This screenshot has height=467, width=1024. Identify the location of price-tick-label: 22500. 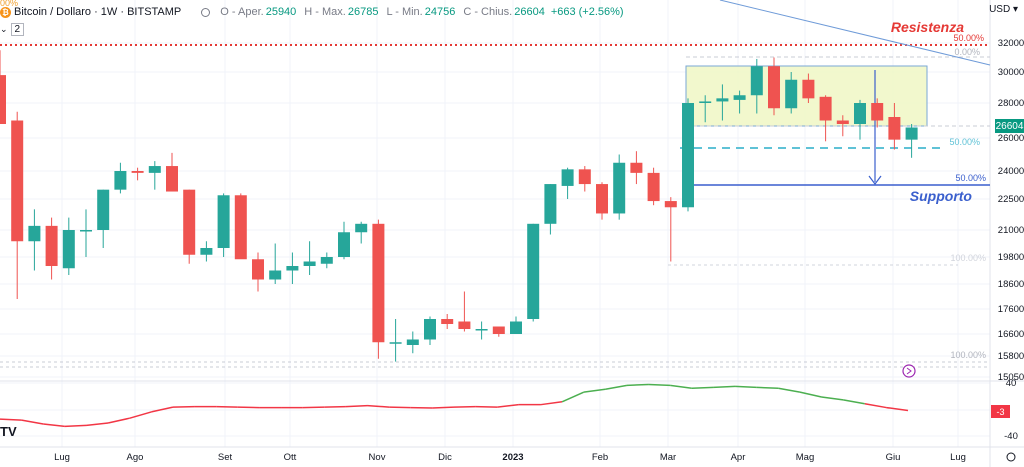
(1011, 199).